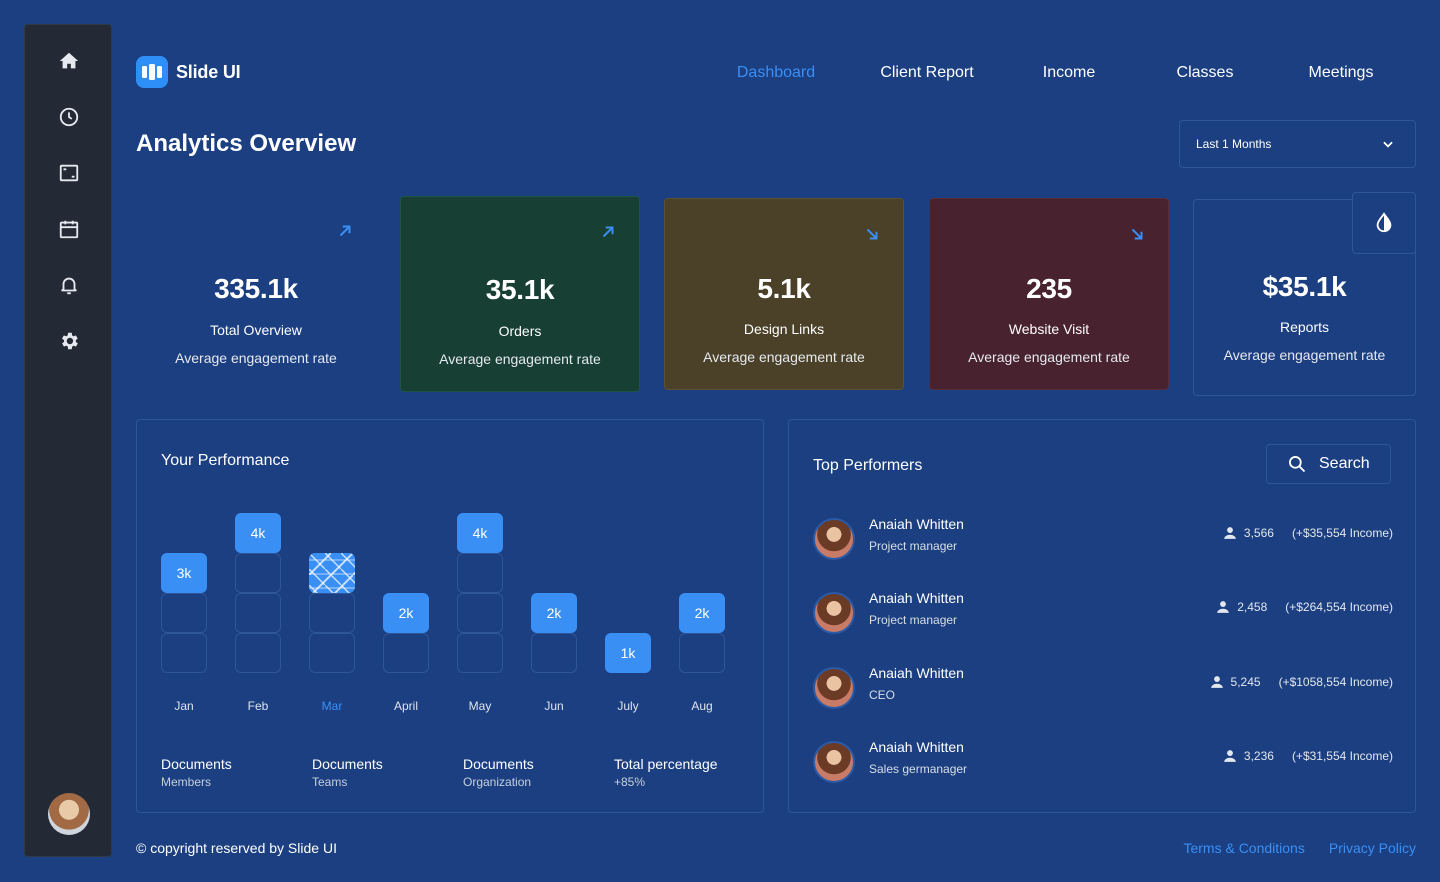  Describe the element at coordinates (554, 613) in the screenshot. I see `bar-jun: 2k` at that location.